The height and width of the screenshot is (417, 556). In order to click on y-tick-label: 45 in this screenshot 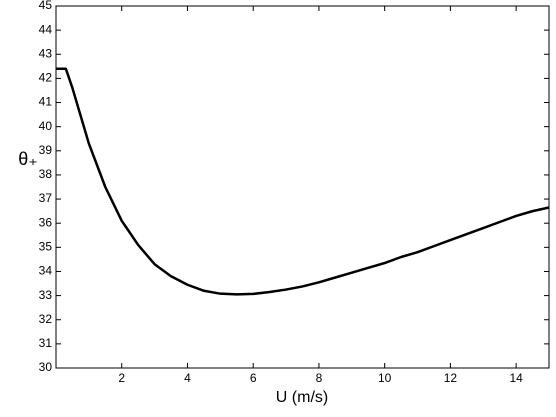, I will do `click(46, 6)`.